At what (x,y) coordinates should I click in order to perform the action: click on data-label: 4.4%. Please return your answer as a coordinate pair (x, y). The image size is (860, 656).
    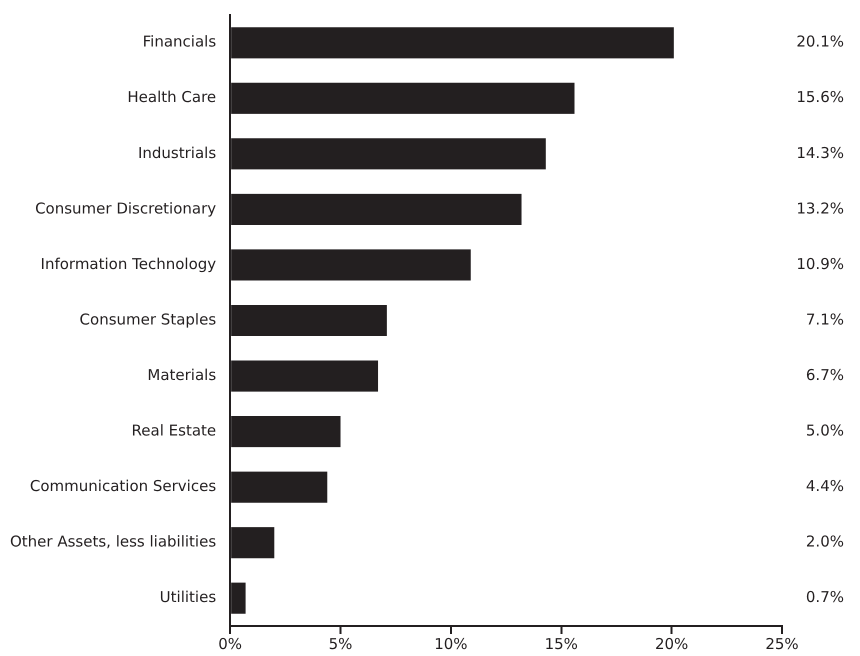
    Looking at the image, I should click on (825, 486).